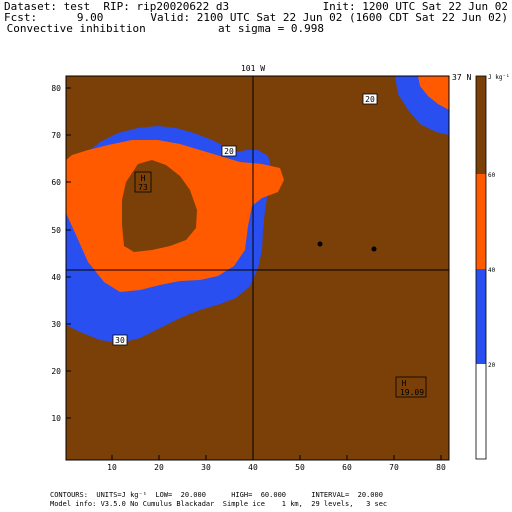 The height and width of the screenshot is (512, 512). I want to click on forecast-hour-label: Fcst: 9.00, so click(54, 17).